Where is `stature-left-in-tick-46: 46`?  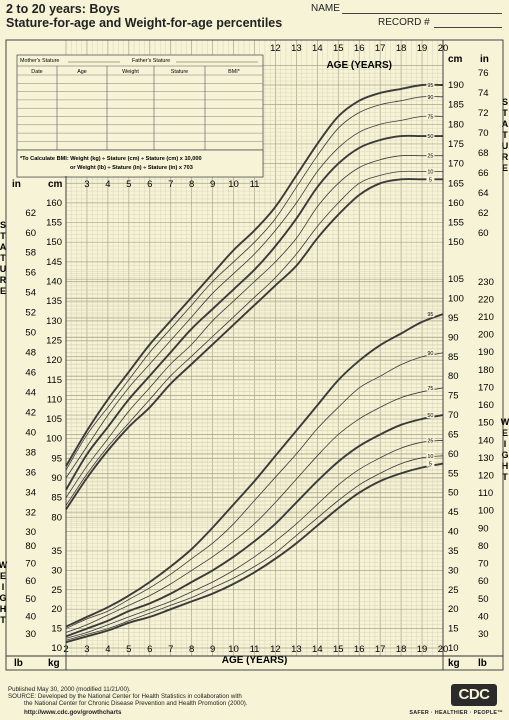 stature-left-in-tick-46: 46 is located at coordinates (30, 373).